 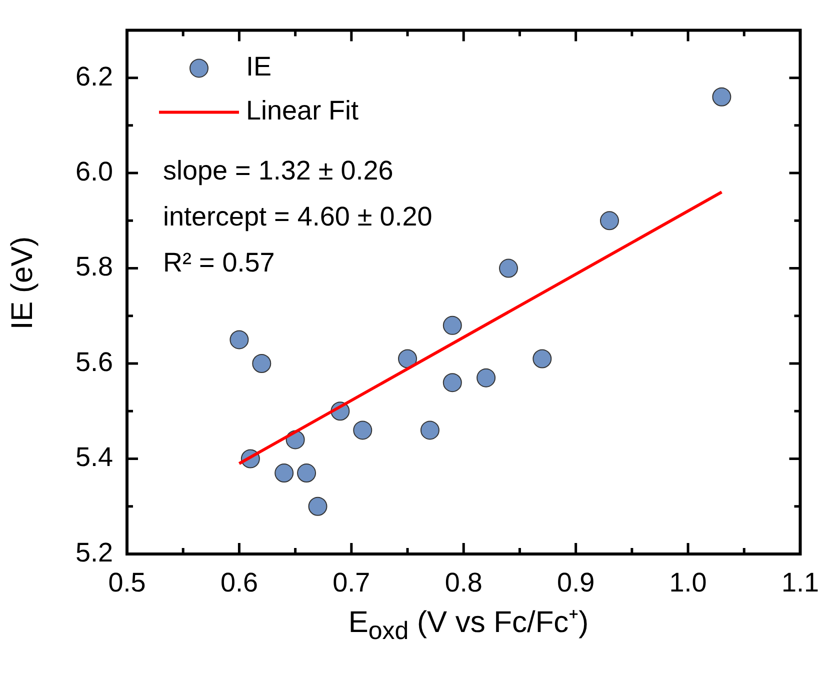 I want to click on x-tick-label: 1.1, so click(x=800, y=583).